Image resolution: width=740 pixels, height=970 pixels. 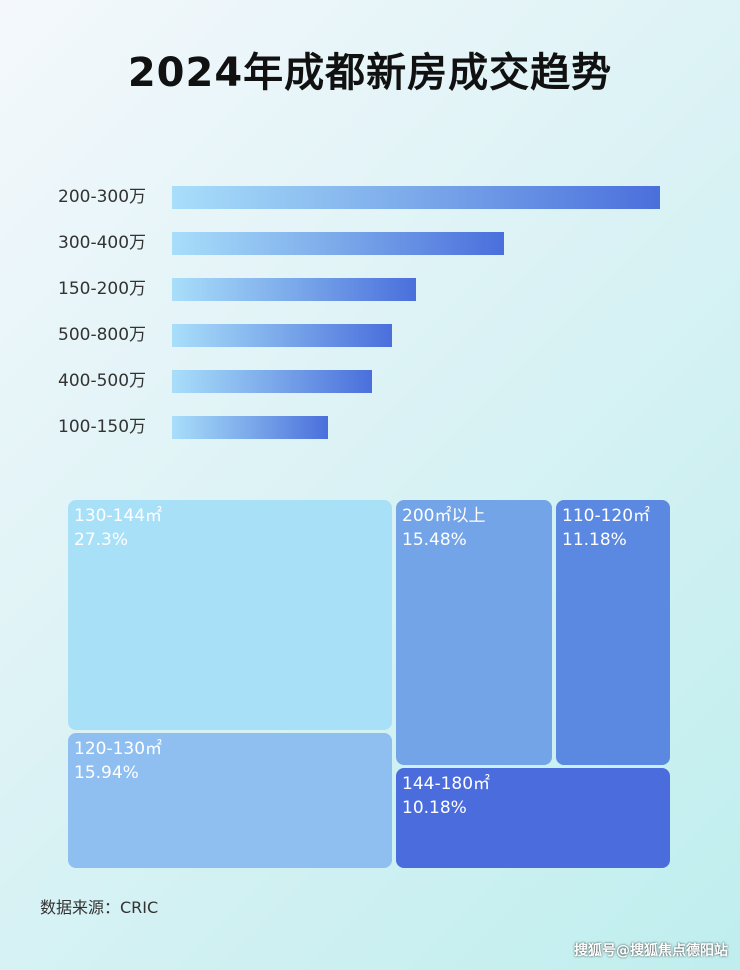 What do you see at coordinates (102, 427) in the screenshot?
I see `bar-label: 100-150万` at bounding box center [102, 427].